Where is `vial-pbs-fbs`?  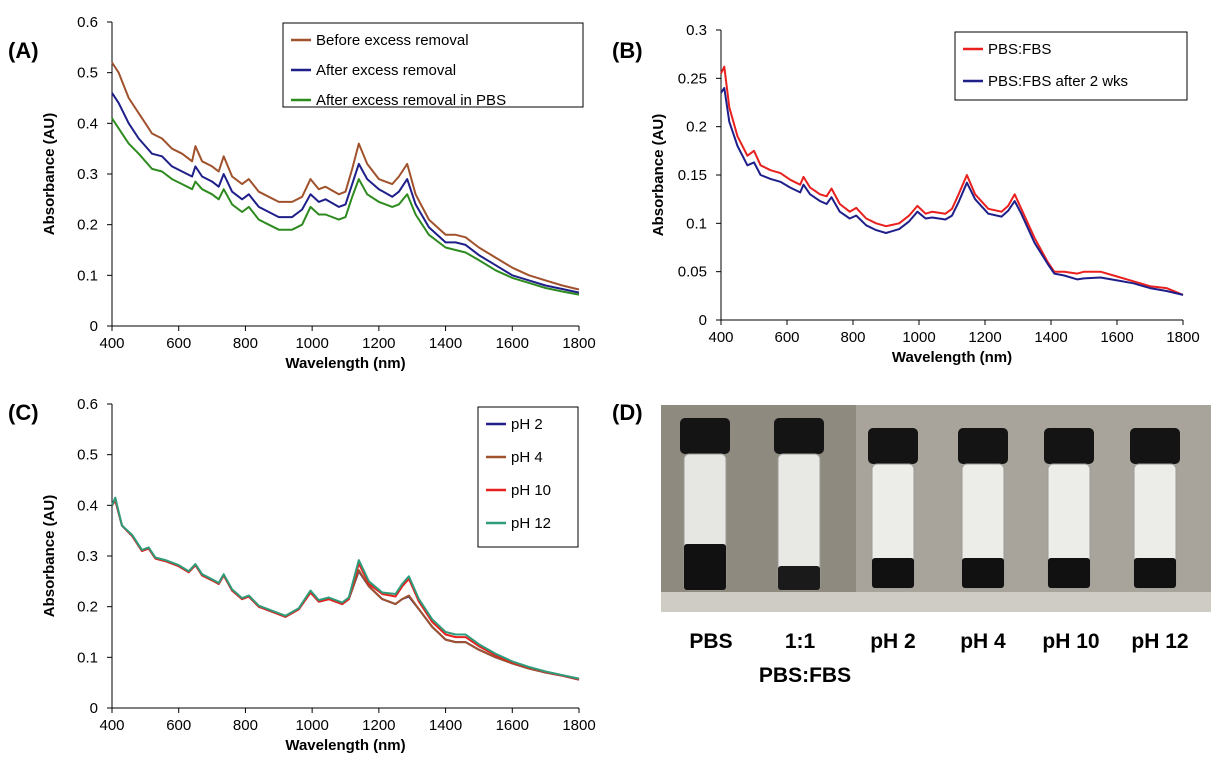 vial-pbs-fbs is located at coordinates (799, 504).